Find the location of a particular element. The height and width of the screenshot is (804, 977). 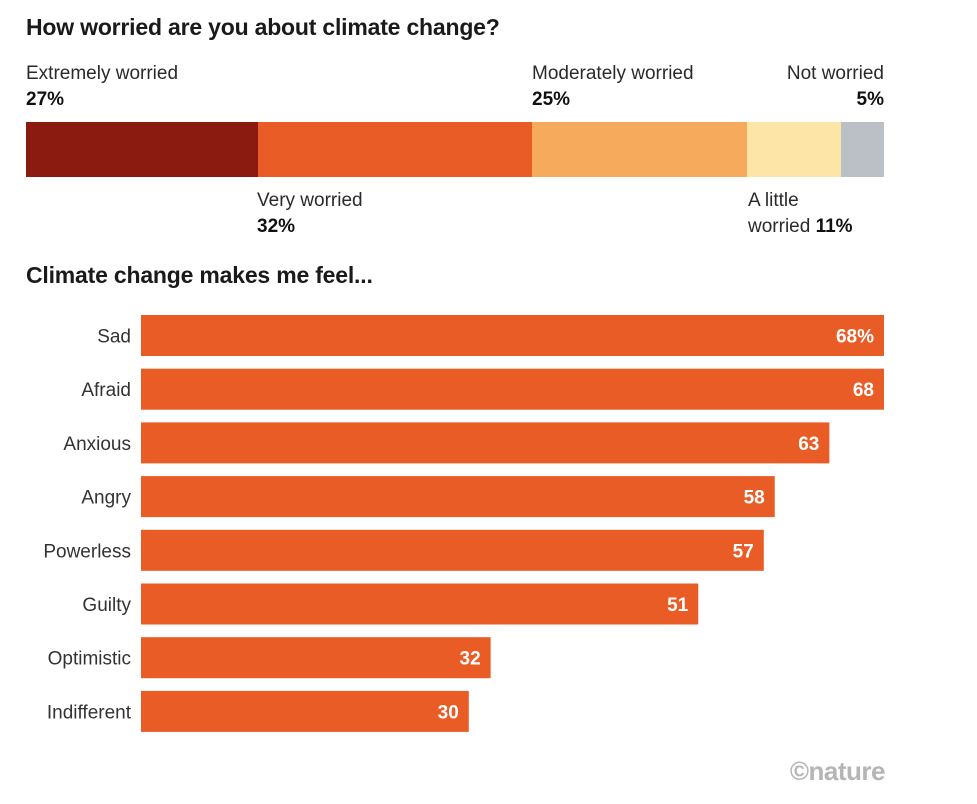

value-label-guilty: 51 is located at coordinates (678, 605).